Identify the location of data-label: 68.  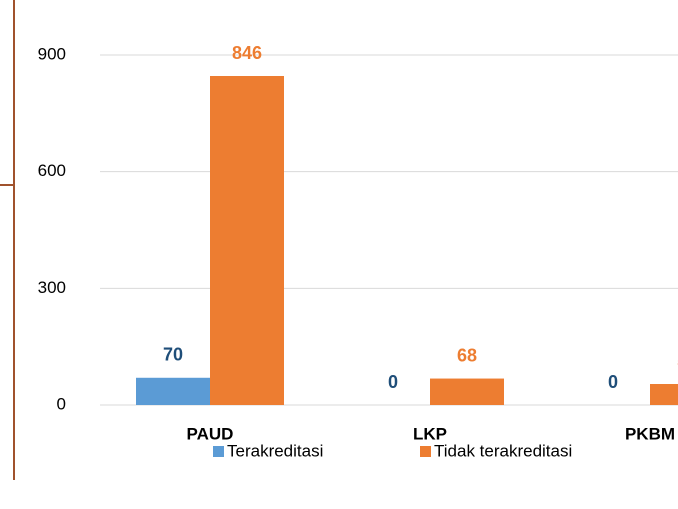
(467, 355).